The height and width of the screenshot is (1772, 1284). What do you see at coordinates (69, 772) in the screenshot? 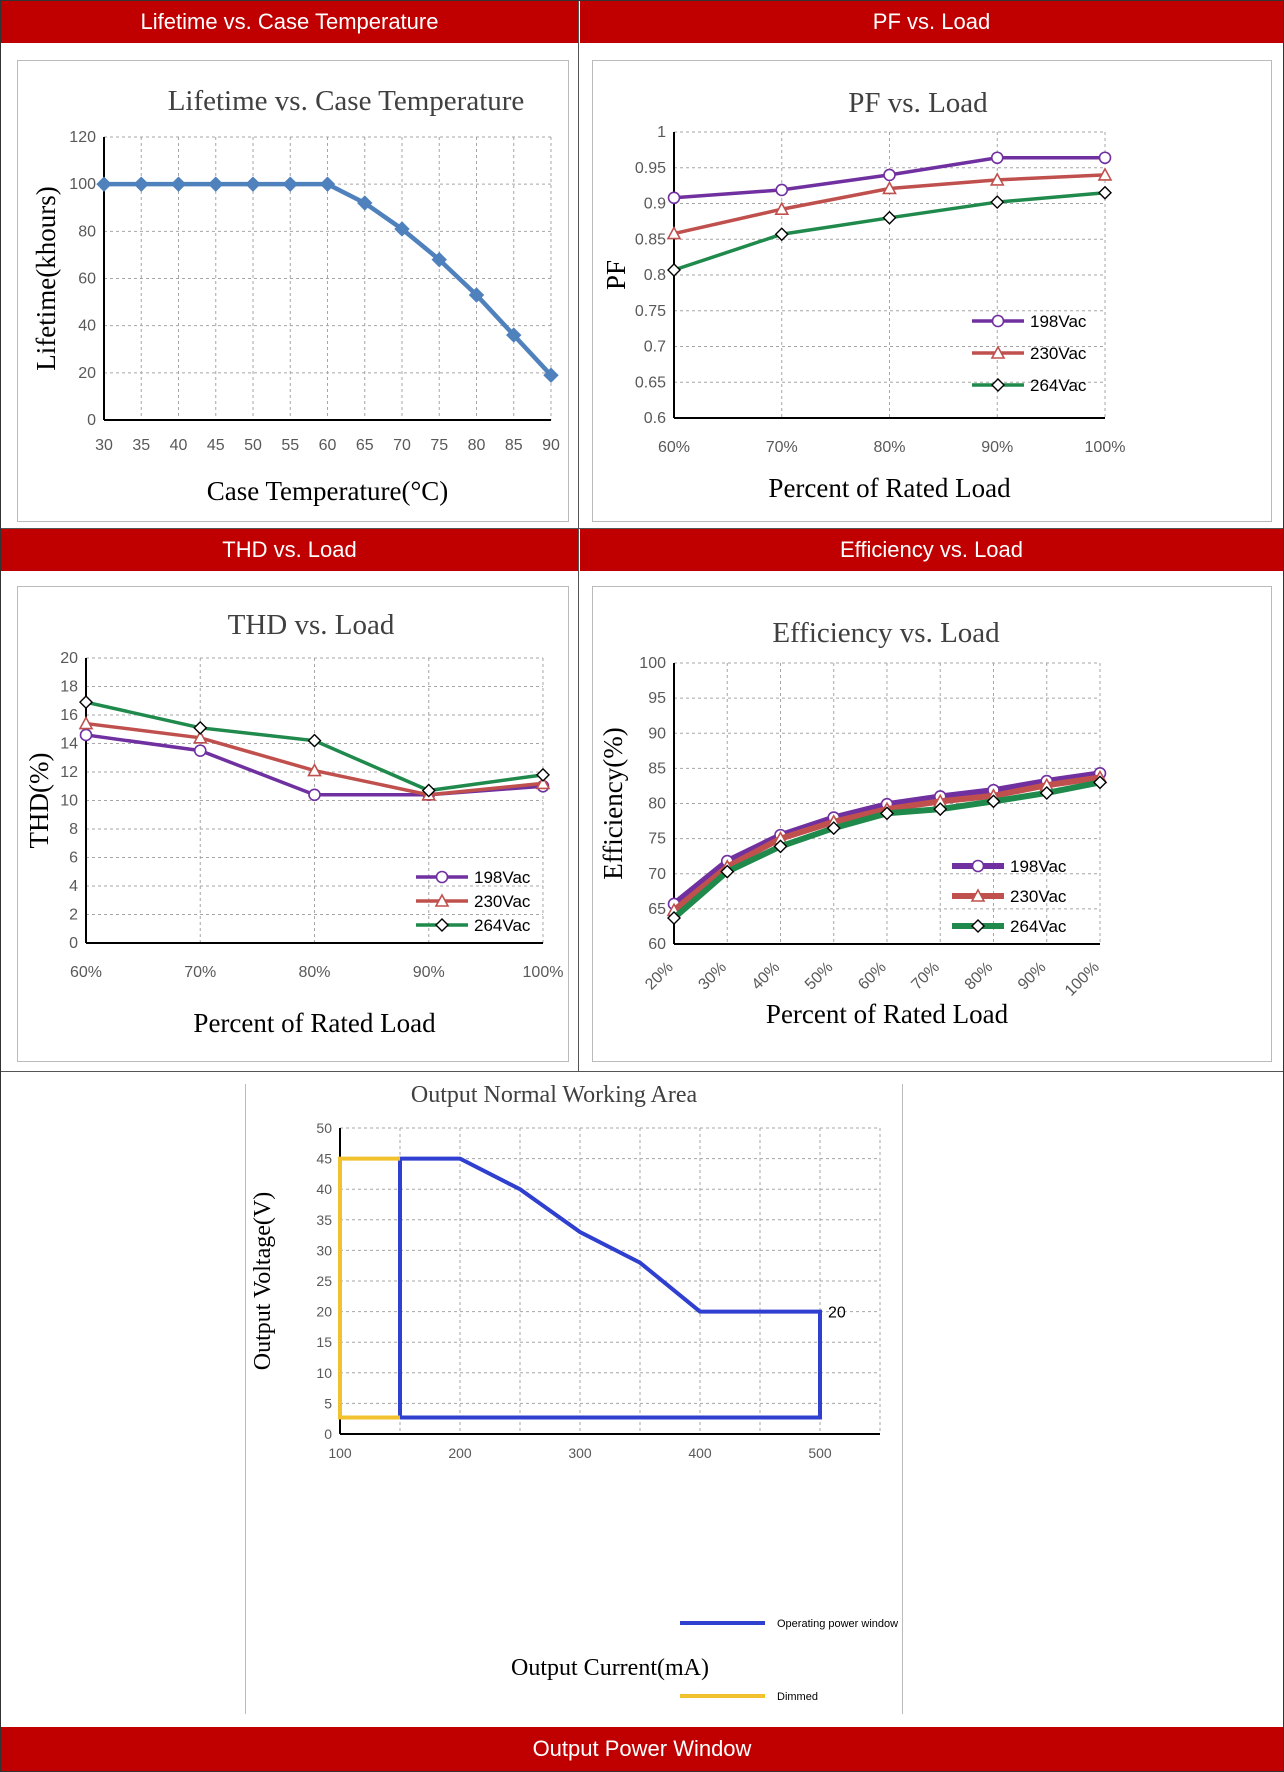
I see `thd-ytick-label: 12` at bounding box center [69, 772].